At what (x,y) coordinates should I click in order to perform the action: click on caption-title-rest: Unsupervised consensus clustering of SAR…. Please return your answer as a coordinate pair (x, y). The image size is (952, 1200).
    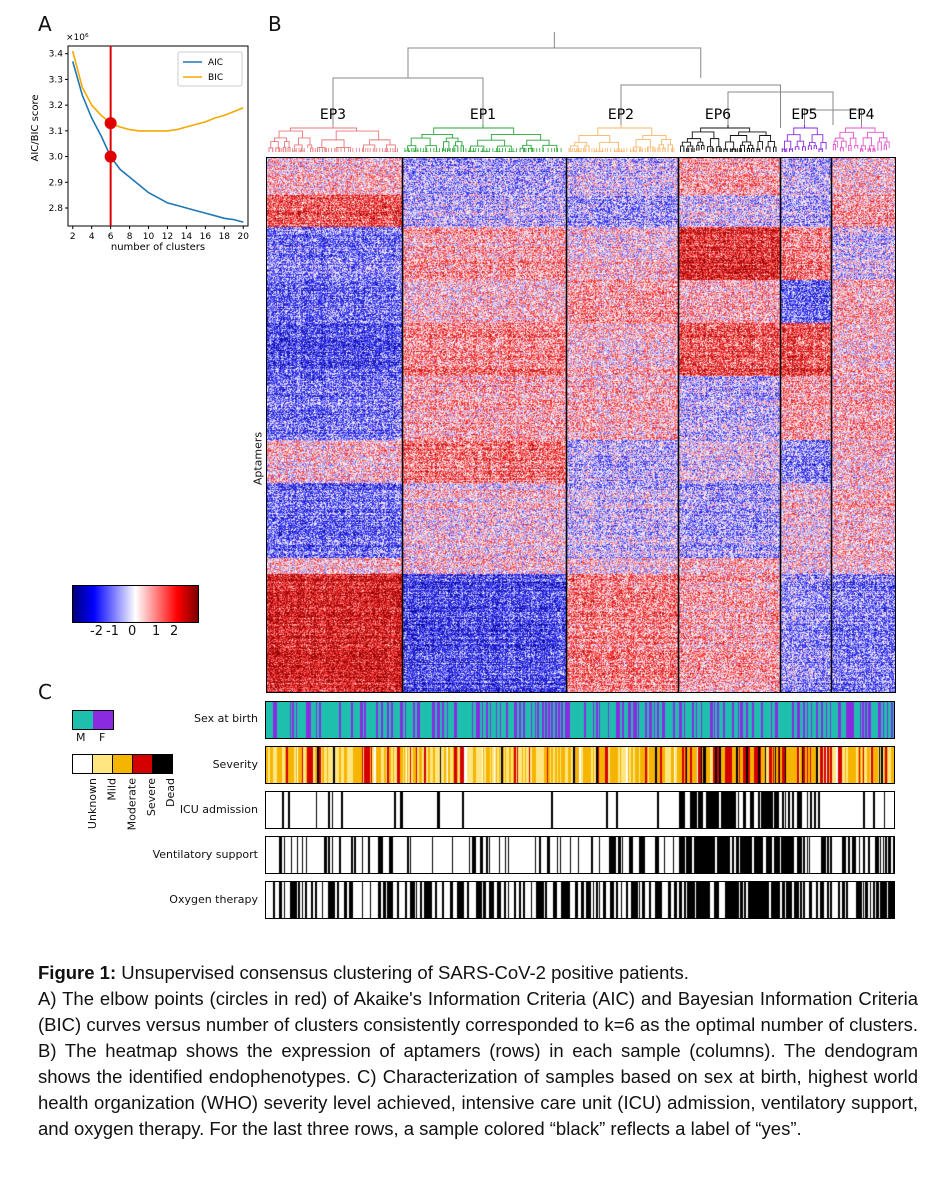
    Looking at the image, I should click on (402, 972).